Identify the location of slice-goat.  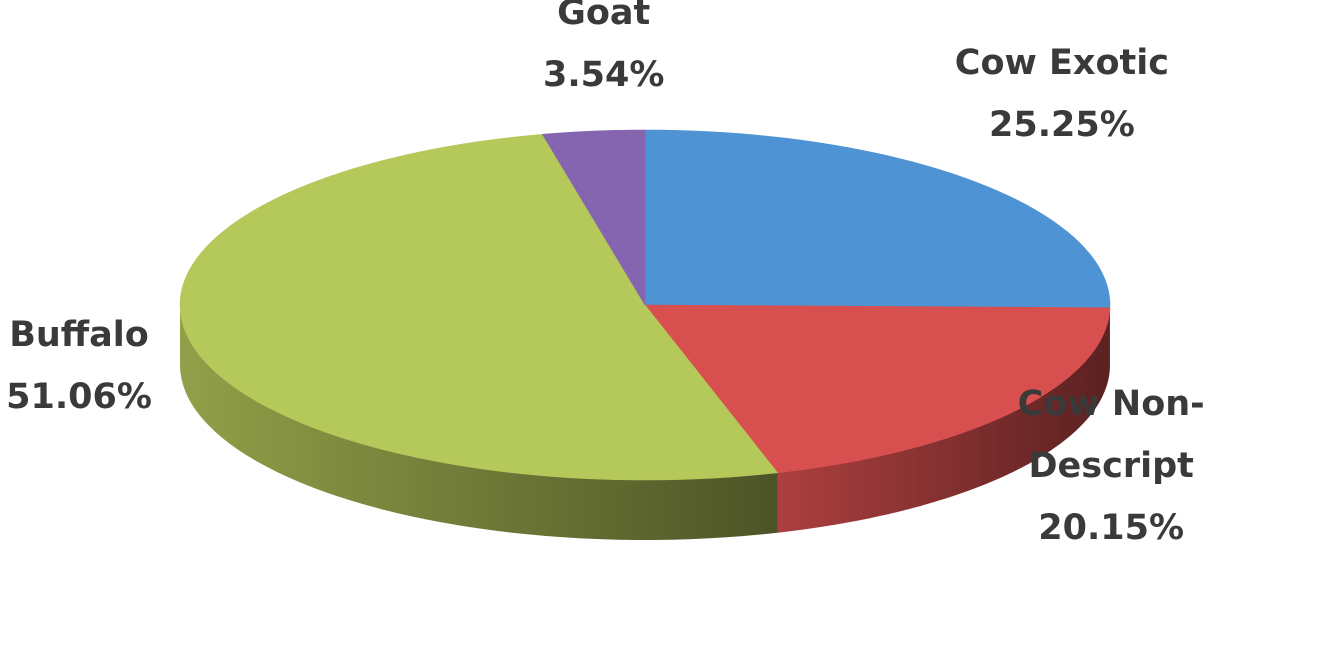
(593, 218).